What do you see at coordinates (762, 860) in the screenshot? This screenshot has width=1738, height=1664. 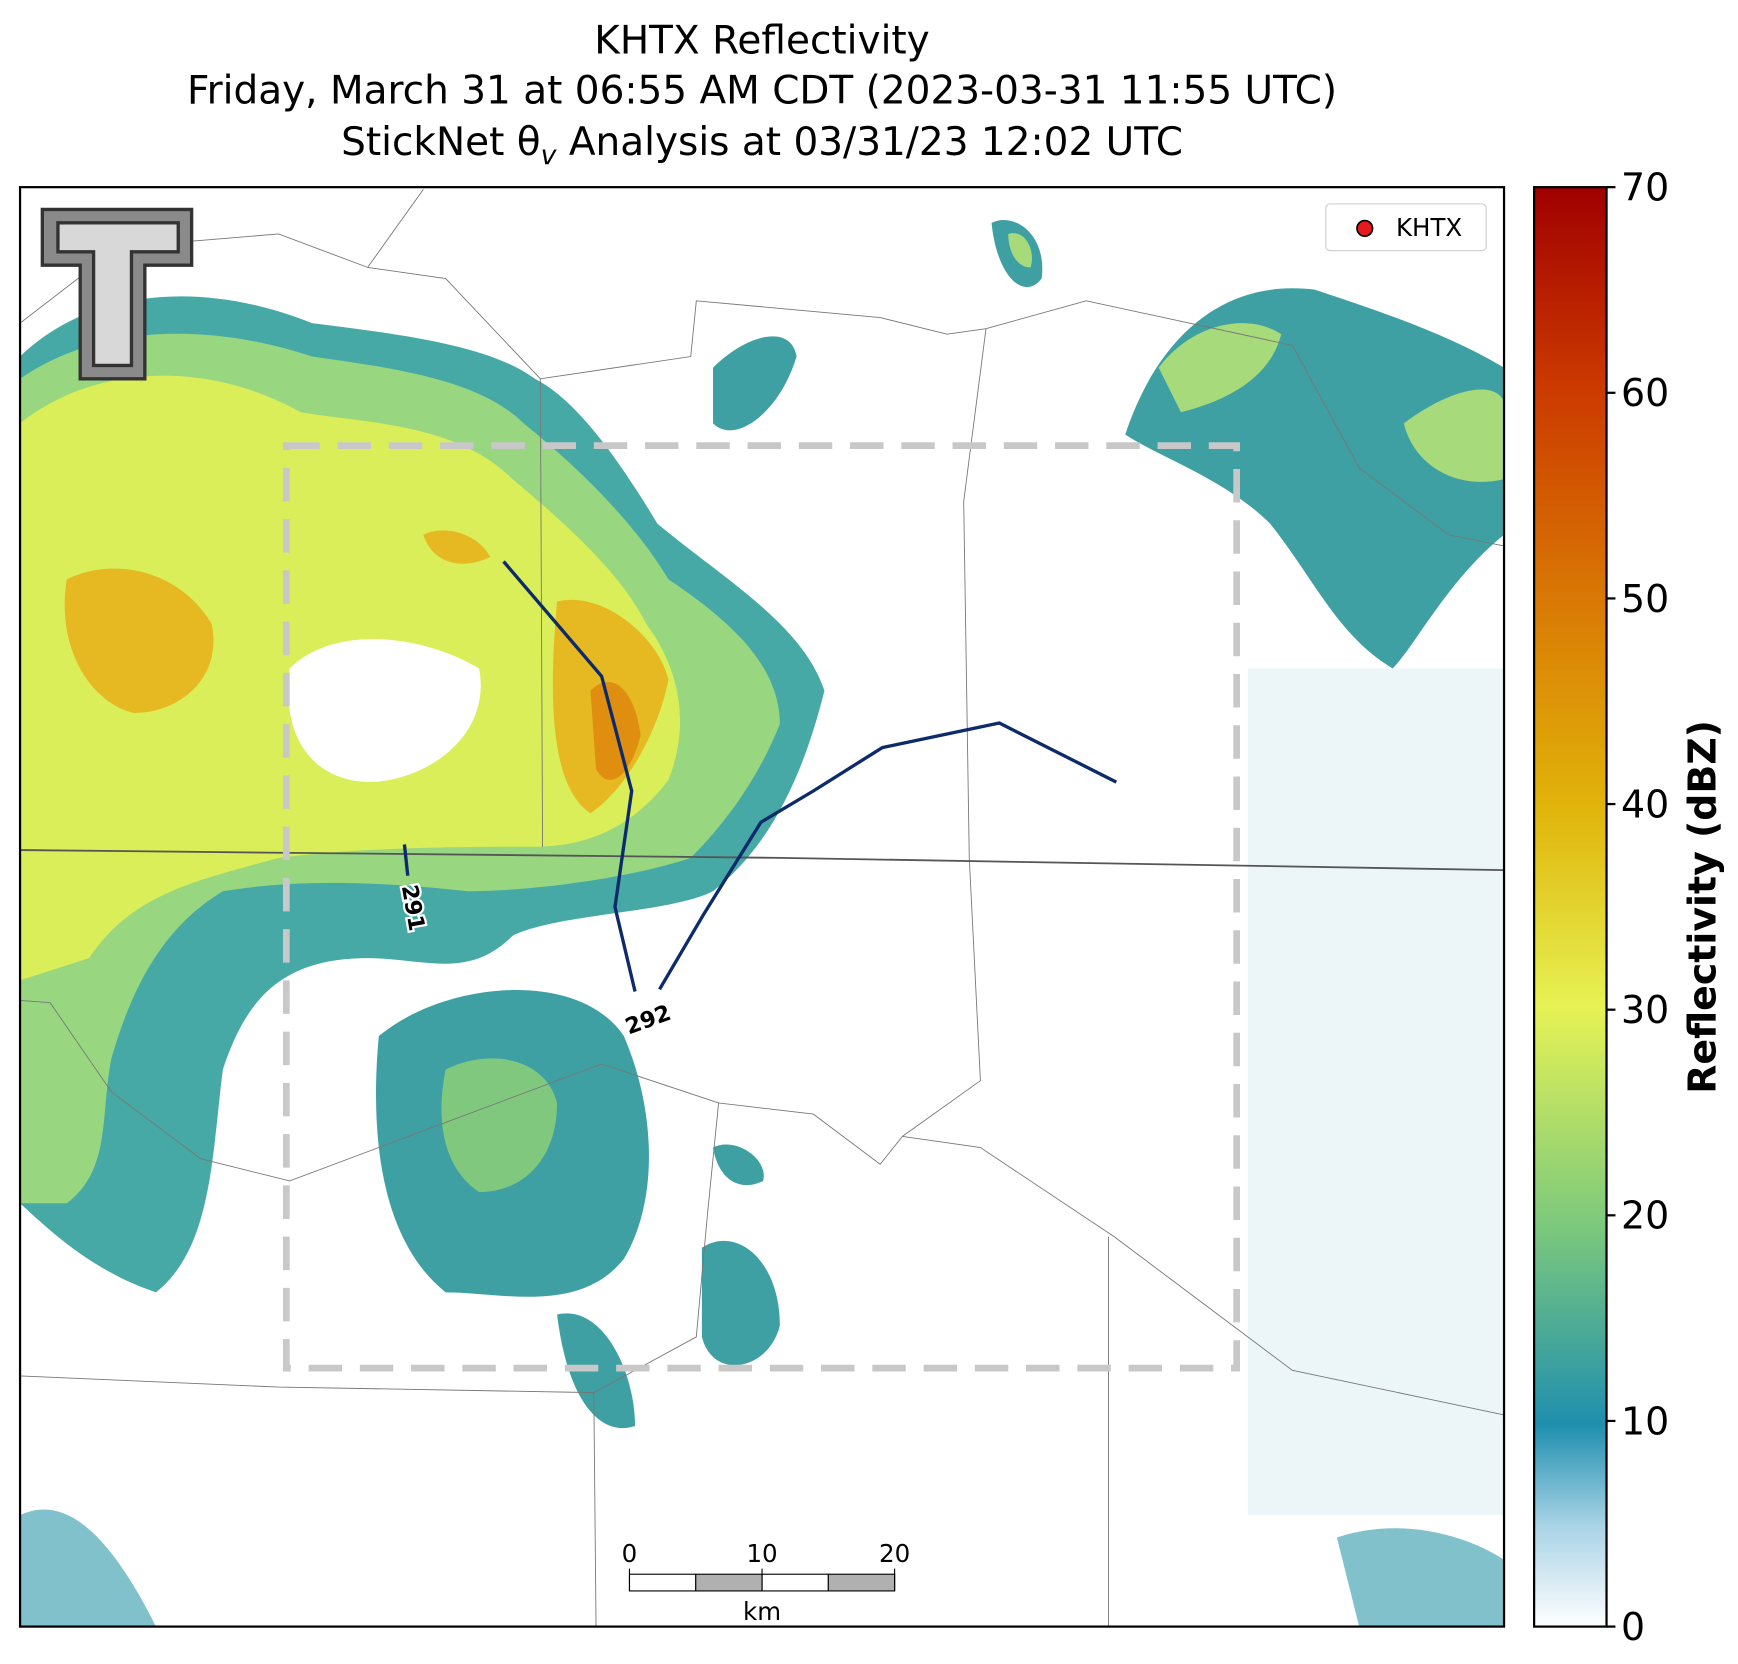 I see `state-border` at bounding box center [762, 860].